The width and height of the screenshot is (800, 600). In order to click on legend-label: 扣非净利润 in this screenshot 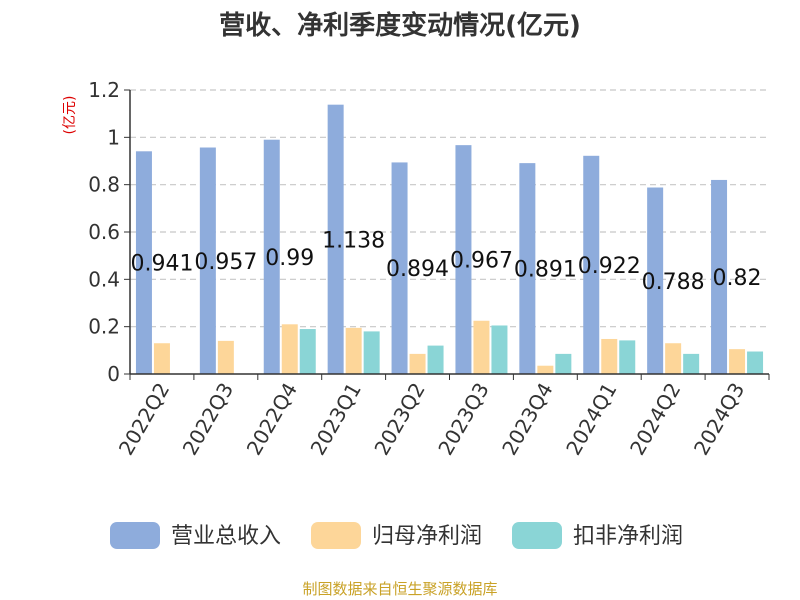, I will do `click(628, 536)`.